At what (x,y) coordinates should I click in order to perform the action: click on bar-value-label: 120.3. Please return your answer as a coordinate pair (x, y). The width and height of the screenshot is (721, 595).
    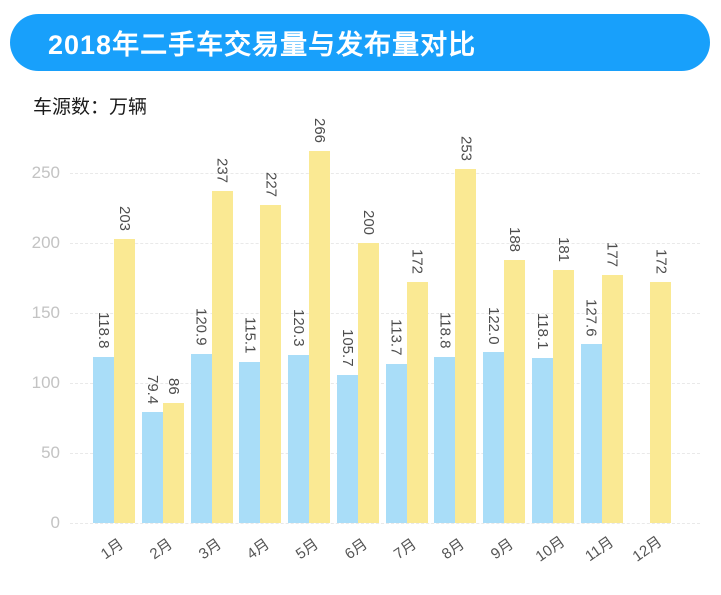
    Looking at the image, I should click on (298, 328).